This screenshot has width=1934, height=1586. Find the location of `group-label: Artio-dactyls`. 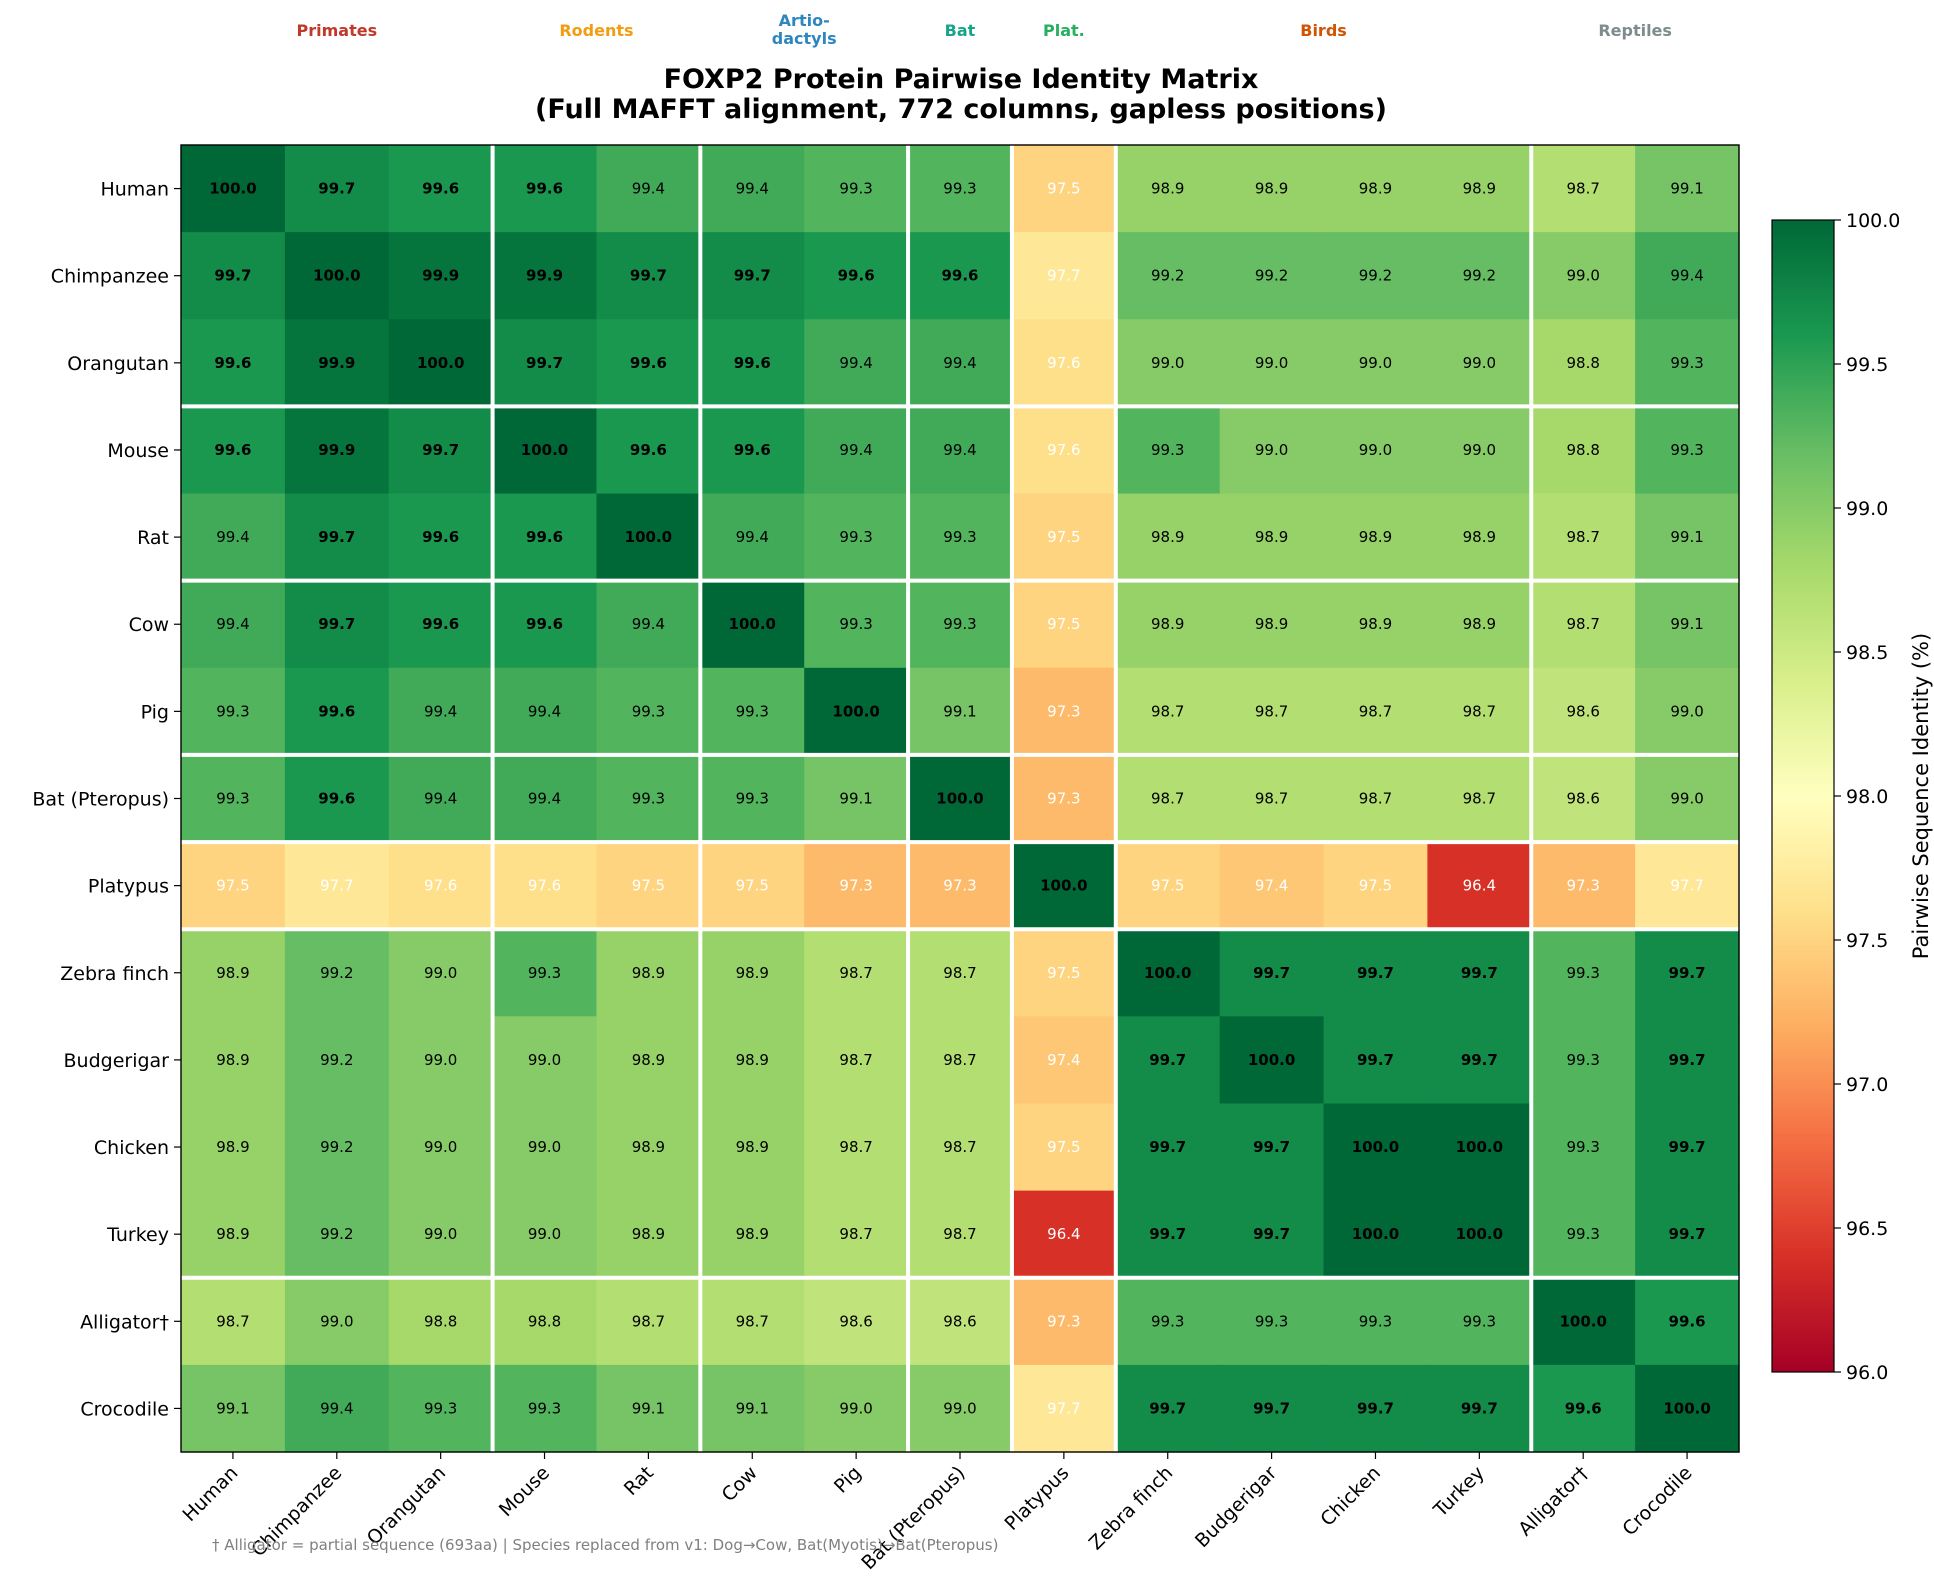

group-label: Artio-dactyls is located at coordinates (804, 29).